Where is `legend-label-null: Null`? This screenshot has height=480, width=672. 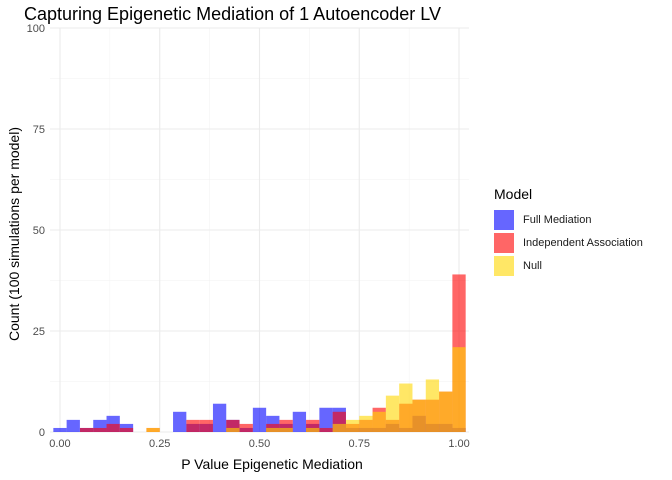
legend-label-null: Null is located at coordinates (532, 265).